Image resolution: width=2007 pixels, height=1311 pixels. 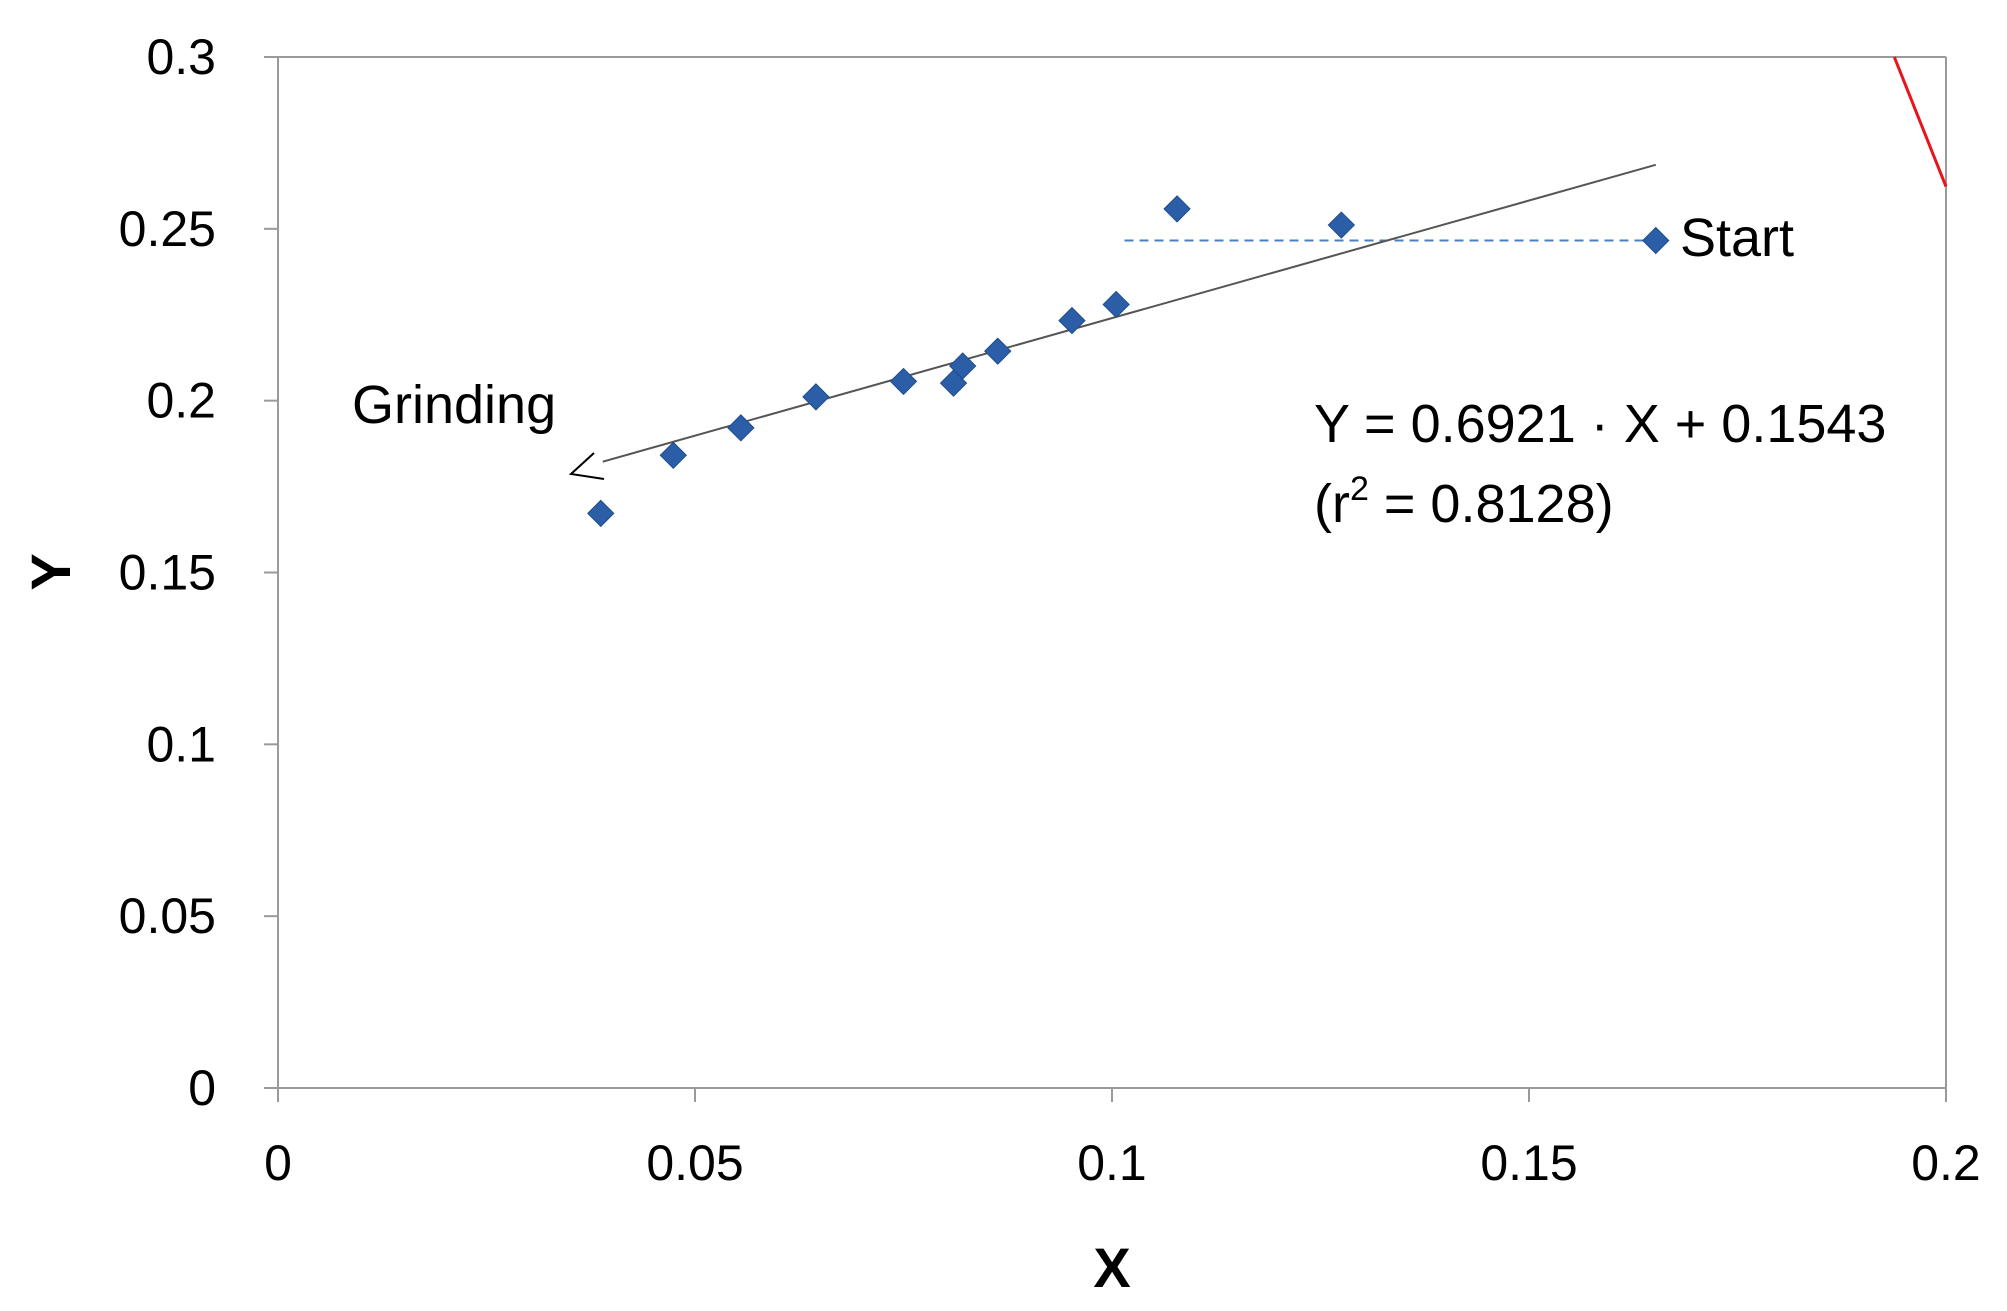 What do you see at coordinates (50, 571) in the screenshot?
I see `y-axis-title: Y` at bounding box center [50, 571].